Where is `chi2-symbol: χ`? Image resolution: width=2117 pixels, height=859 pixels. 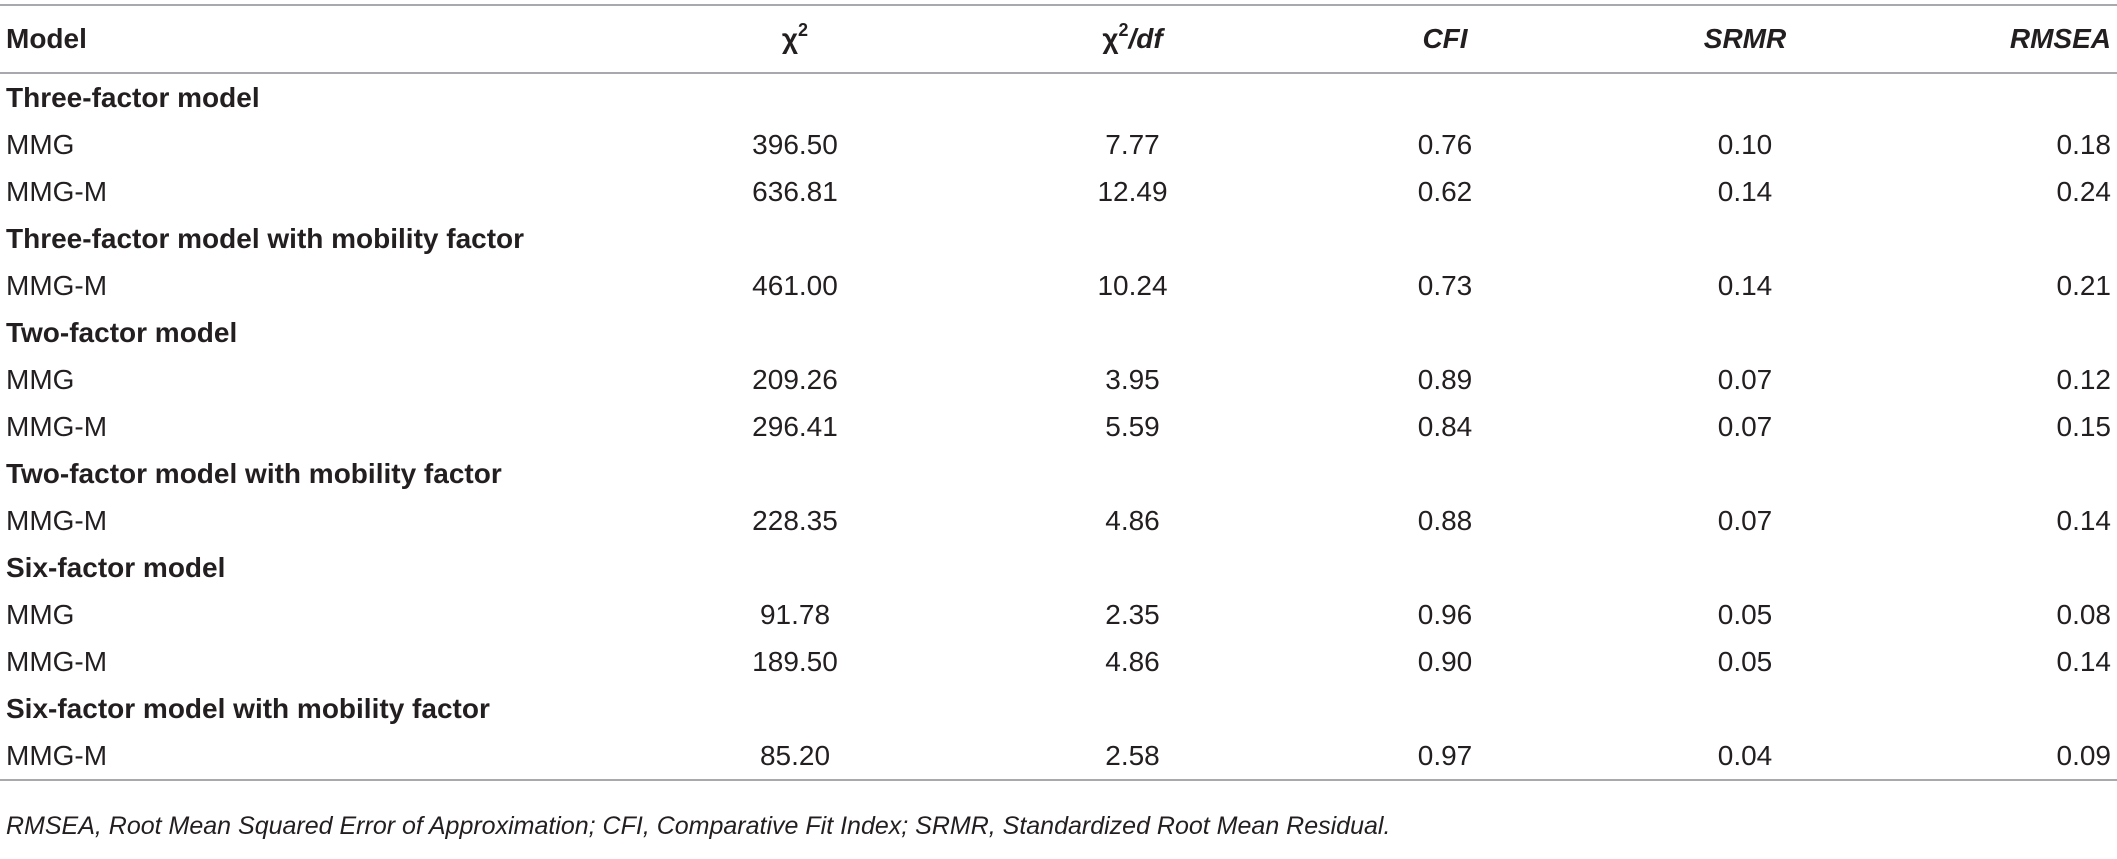 chi2-symbol: χ is located at coordinates (790, 38).